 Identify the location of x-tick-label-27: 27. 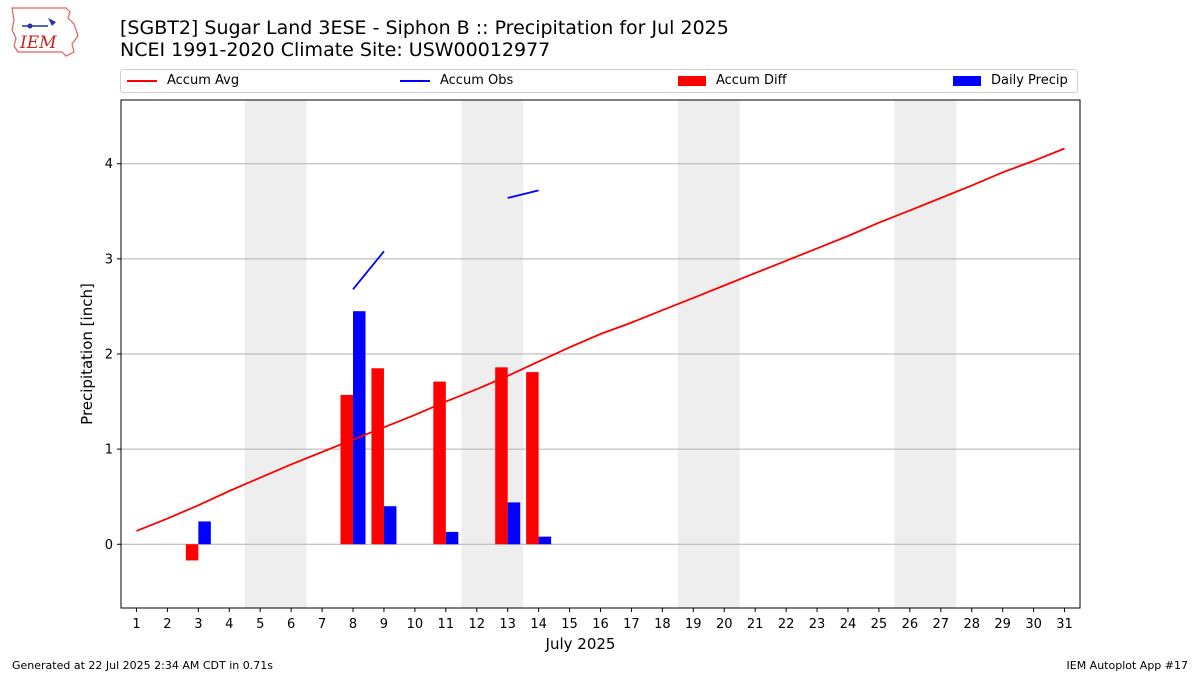
(941, 624).